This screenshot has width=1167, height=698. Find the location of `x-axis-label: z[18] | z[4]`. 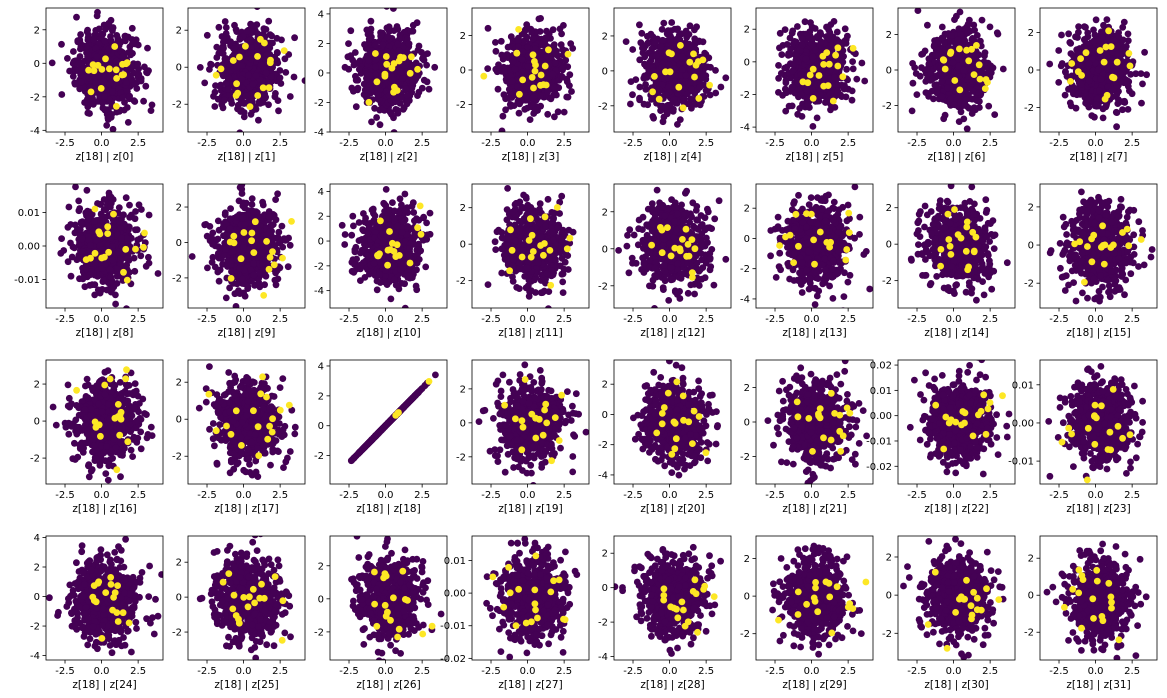

x-axis-label: z[18] | z[4] is located at coordinates (673, 157).